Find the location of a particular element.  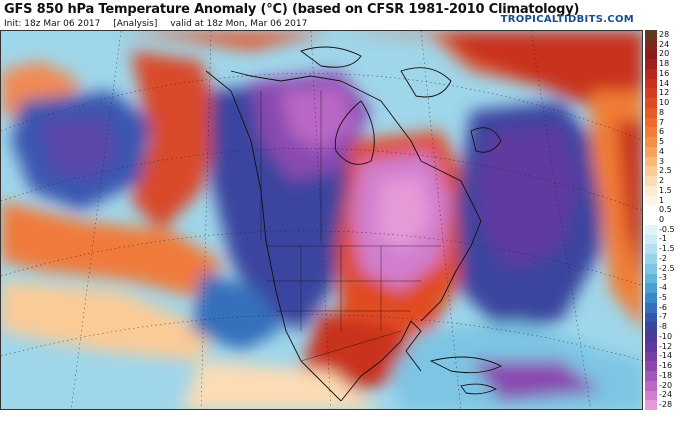

valid-time: valid at 18z Mon, Mar 06 2017 is located at coordinates (239, 24).